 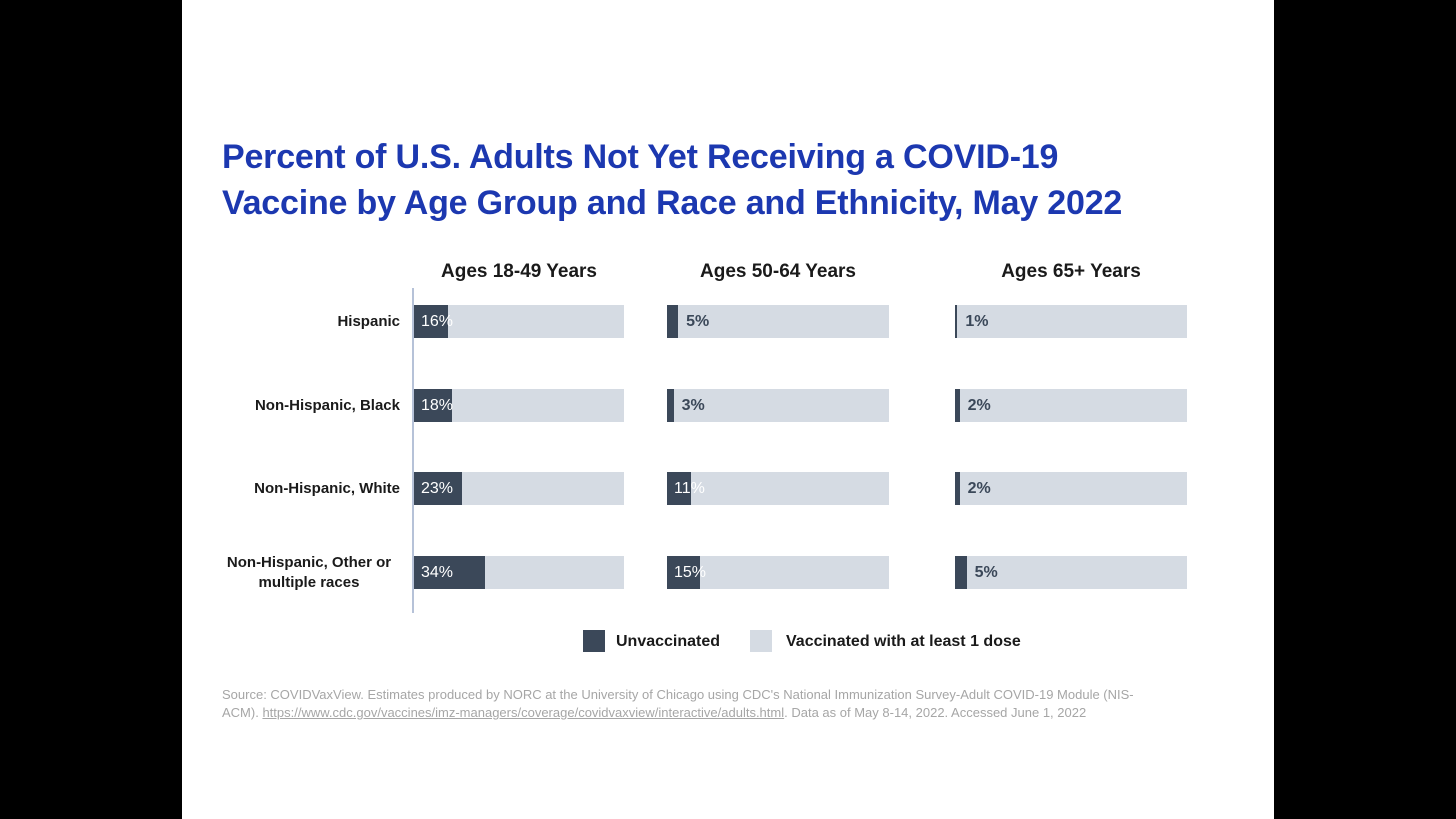 What do you see at coordinates (242, 712) in the screenshot?
I see `source-text: ACM).` at bounding box center [242, 712].